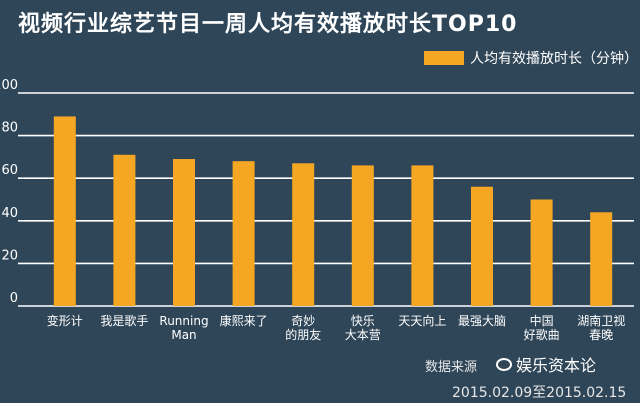  Describe the element at coordinates (303, 328) in the screenshot. I see `x-tick-label: 奇妙的朋友` at that location.